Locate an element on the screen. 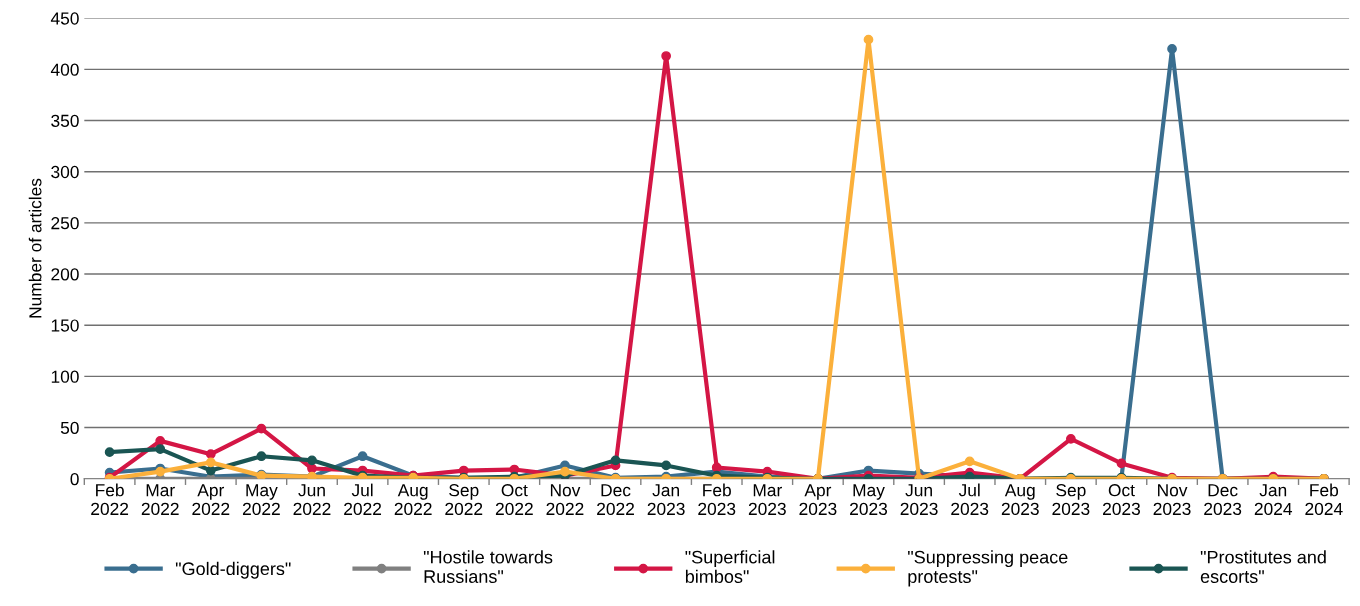 The height and width of the screenshot is (606, 1360). x-tick-label: Dec 2022 is located at coordinates (615, 500).